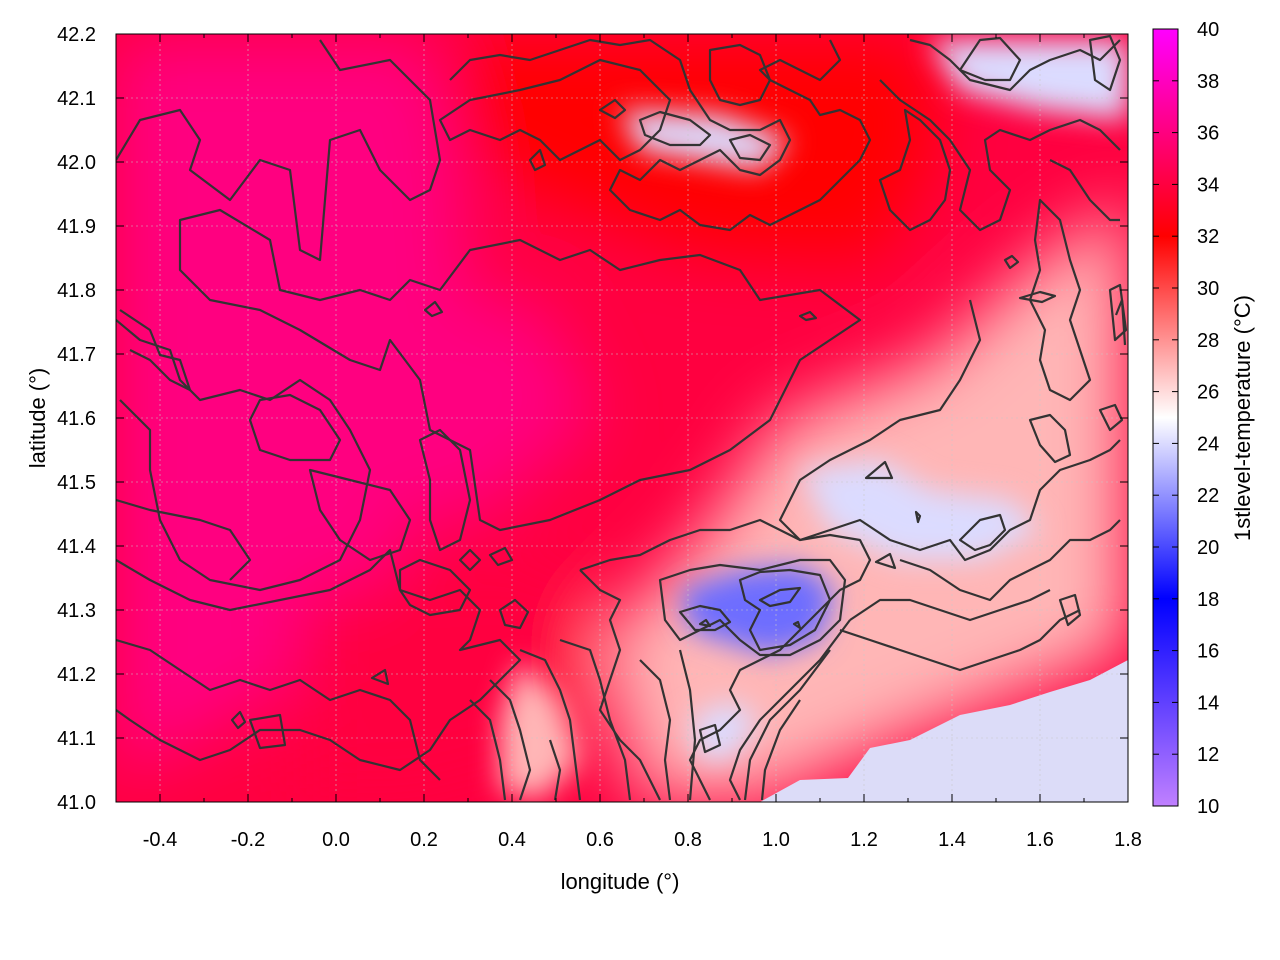 The width and height of the screenshot is (1280, 960). Describe the element at coordinates (1208, 755) in the screenshot. I see `colorbar-tick-label: 12` at that location.